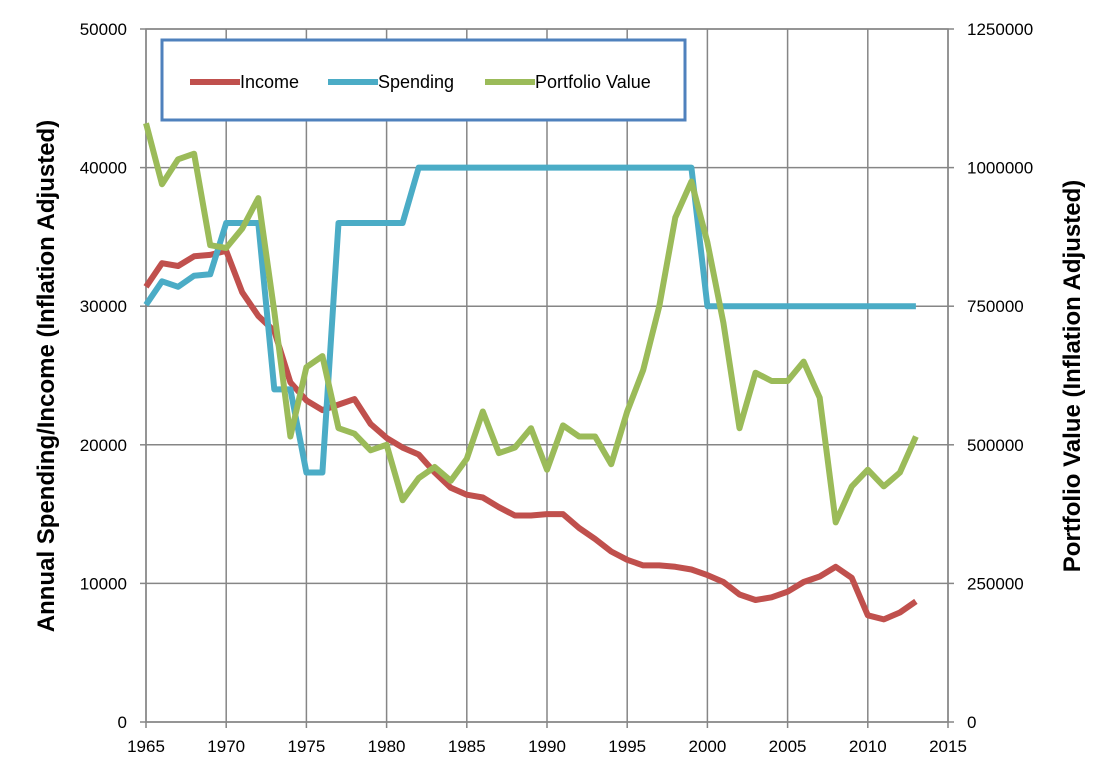 The height and width of the screenshot is (775, 1117). I want to click on legend: Income Spending Portfolio Value, so click(423, 80).